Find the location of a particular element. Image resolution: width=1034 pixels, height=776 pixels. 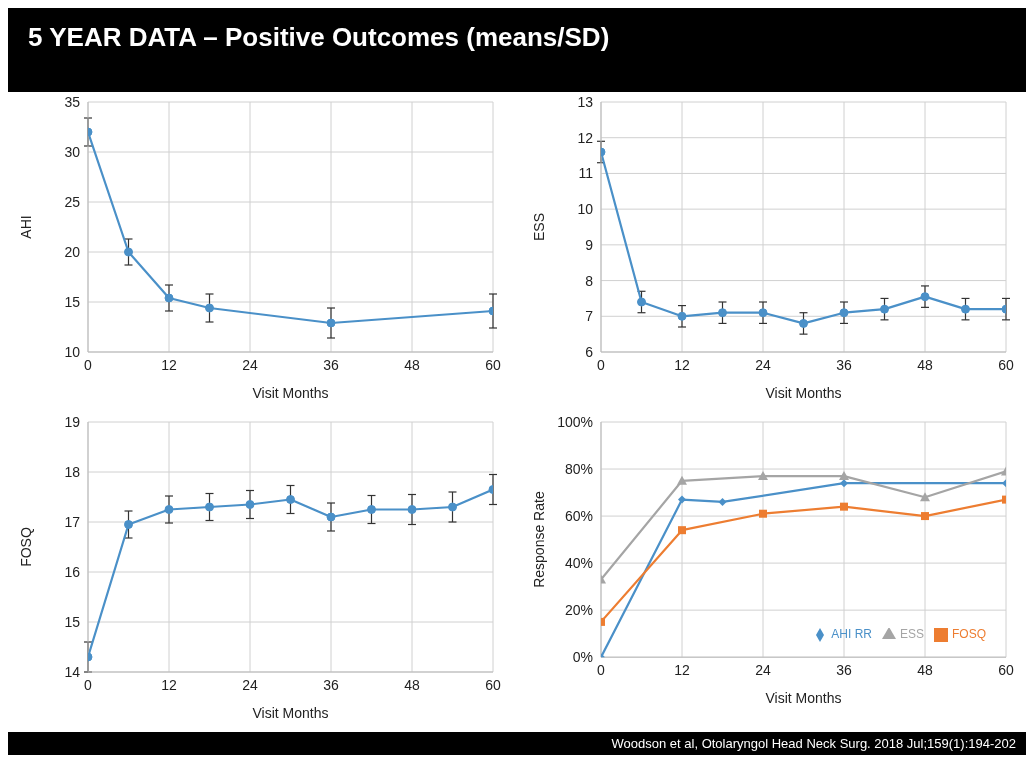

y-tick-label: 7 is located at coordinates (589, 316).